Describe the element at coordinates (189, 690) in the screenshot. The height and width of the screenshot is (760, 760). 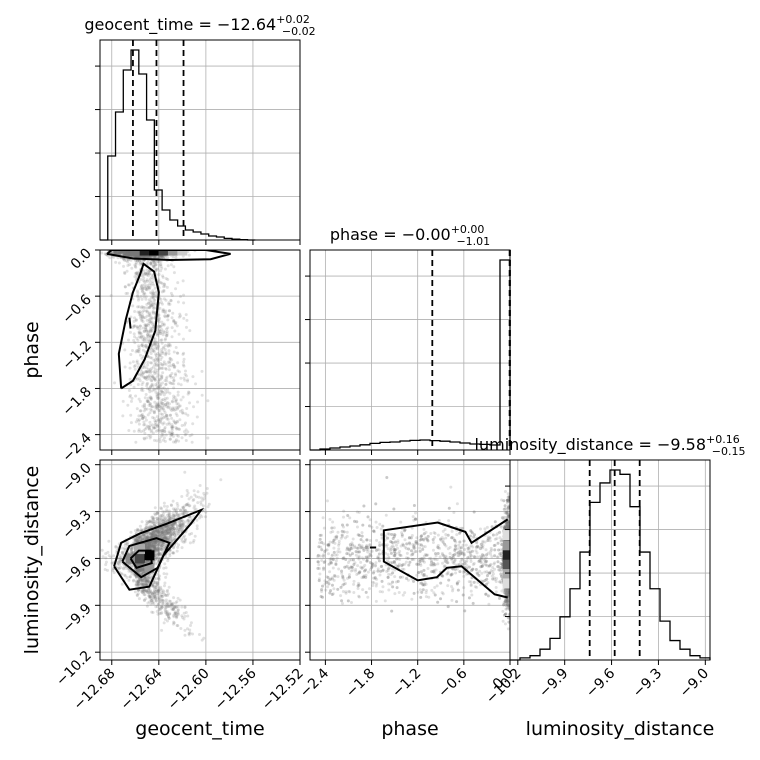
I see `x-tick-label: −12.60` at that location.